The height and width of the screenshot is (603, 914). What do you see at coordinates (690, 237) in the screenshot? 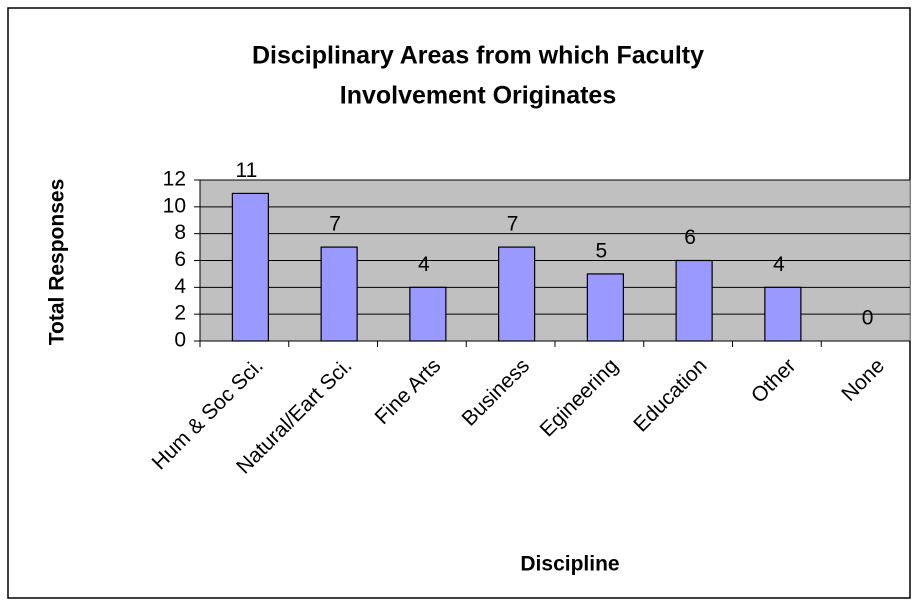
I see `value-label: 6` at bounding box center [690, 237].